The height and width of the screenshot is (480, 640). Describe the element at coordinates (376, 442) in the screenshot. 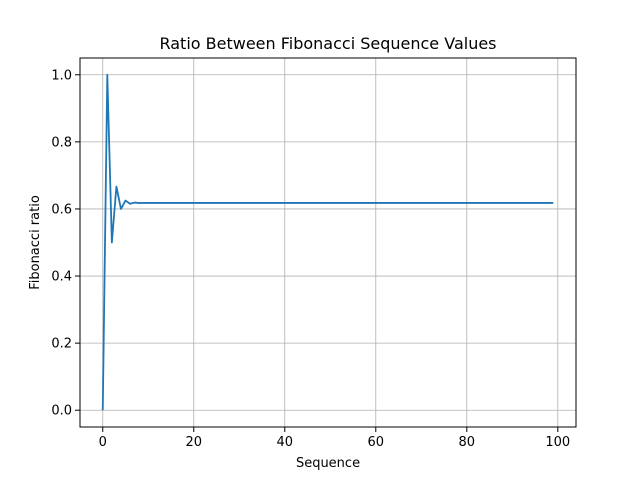

I see `x-tick-label: 60` at that location.